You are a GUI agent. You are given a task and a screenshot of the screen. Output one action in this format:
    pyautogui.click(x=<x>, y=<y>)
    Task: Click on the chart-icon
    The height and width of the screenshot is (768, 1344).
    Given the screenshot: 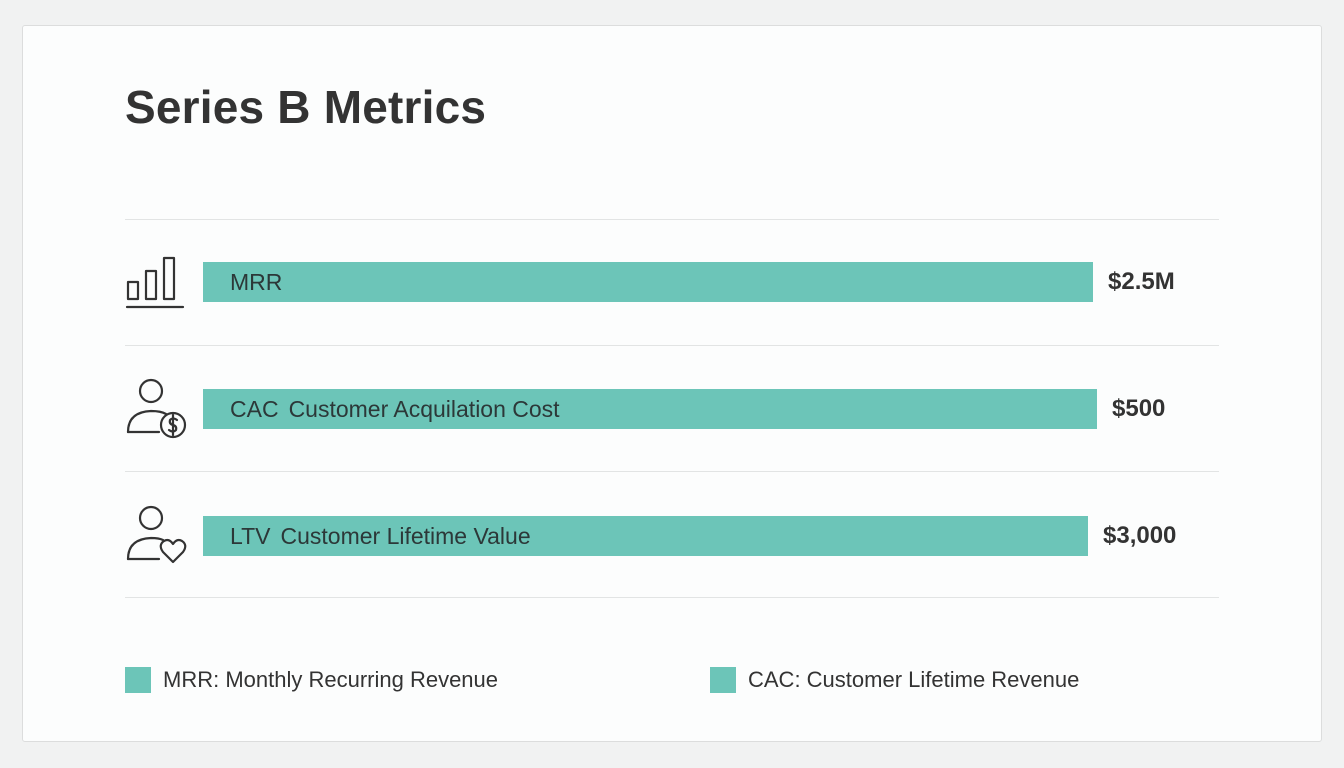 What is the action you would take?
    pyautogui.click(x=155, y=282)
    